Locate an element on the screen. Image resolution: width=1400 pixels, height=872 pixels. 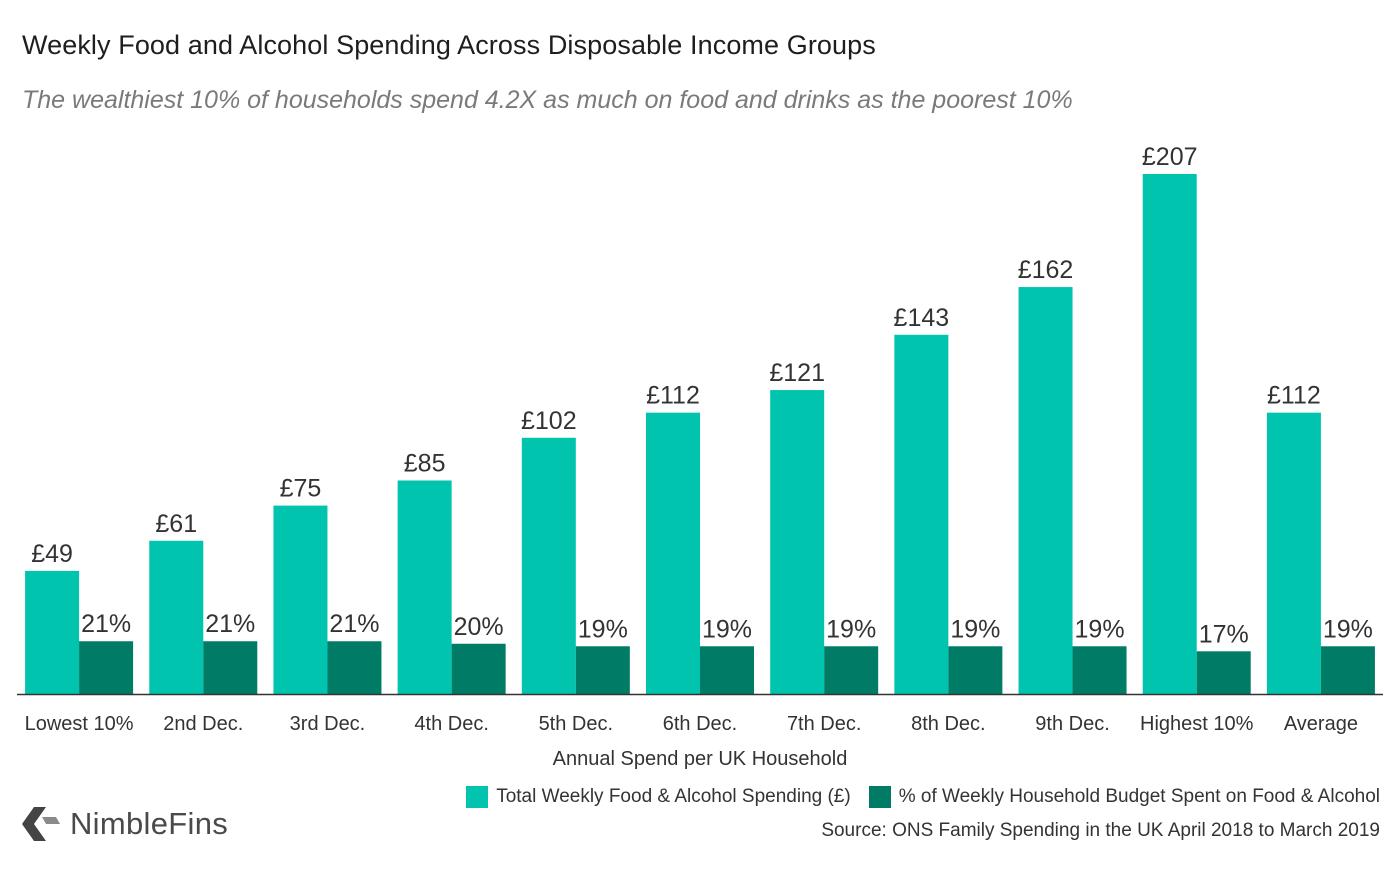
data-label-percent: 20% is located at coordinates (479, 627).